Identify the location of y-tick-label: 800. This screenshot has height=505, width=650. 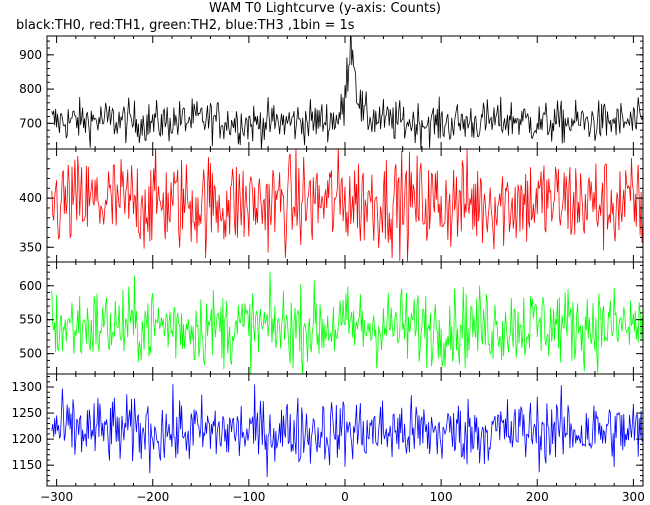
(30, 89).